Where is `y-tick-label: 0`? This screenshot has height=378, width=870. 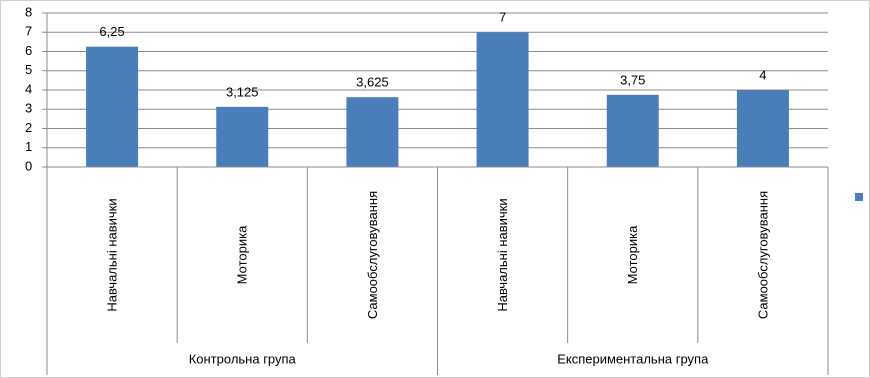
y-tick-label: 0 is located at coordinates (28, 165).